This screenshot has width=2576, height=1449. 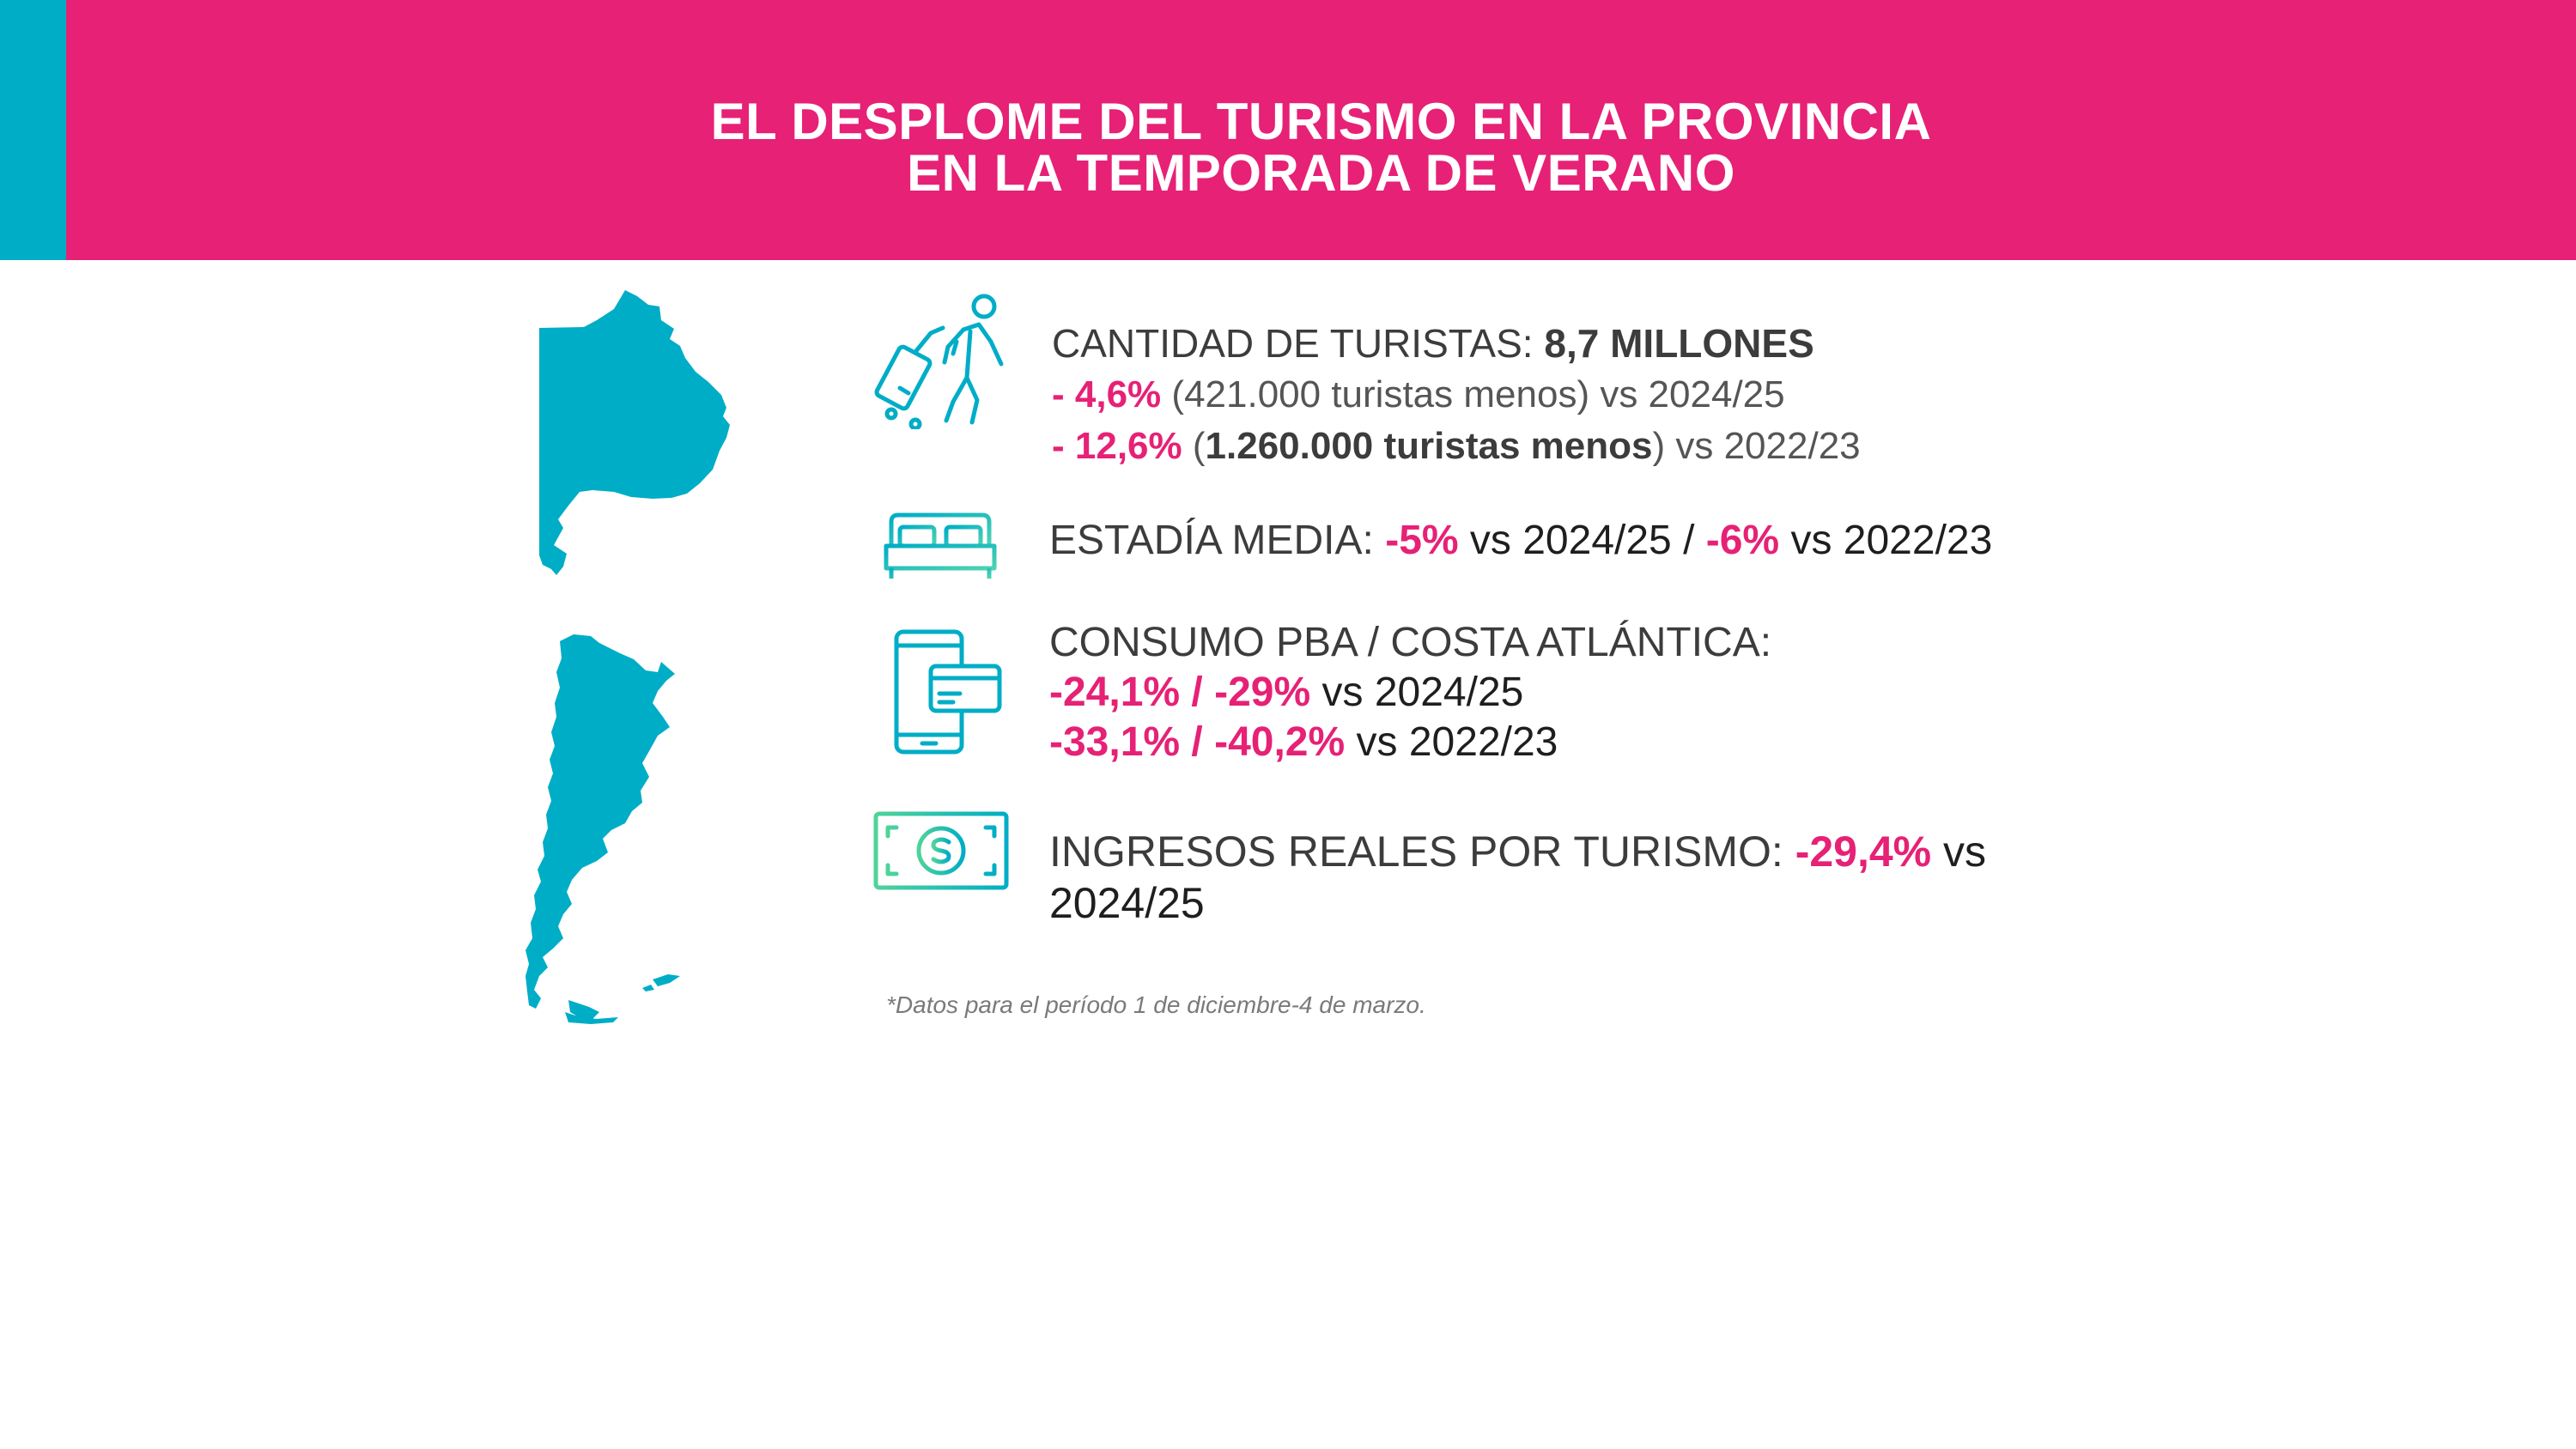 I want to click on argentina-map-icon, so click(x=603, y=829).